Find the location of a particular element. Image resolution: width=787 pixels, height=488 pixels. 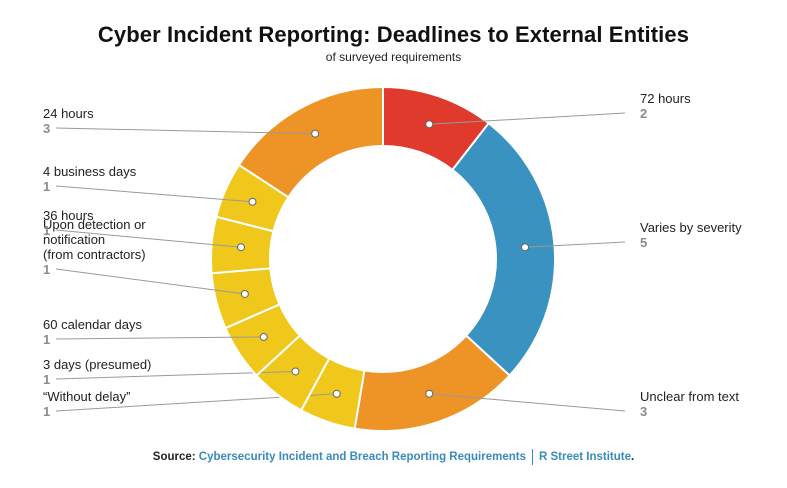

slice-label-name: “Without delay” is located at coordinates (87, 396).